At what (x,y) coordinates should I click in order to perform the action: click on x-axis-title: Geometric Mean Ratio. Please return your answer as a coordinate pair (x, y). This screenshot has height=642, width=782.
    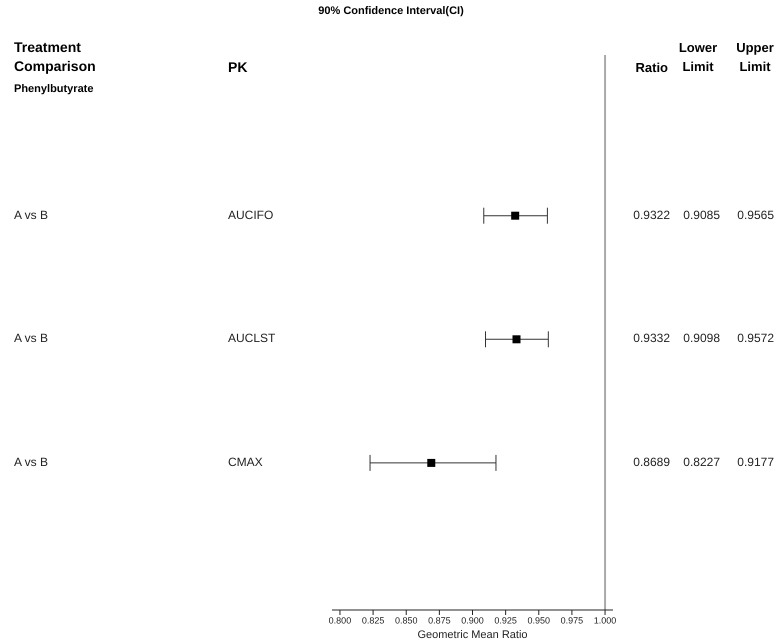
    Looking at the image, I should click on (472, 635).